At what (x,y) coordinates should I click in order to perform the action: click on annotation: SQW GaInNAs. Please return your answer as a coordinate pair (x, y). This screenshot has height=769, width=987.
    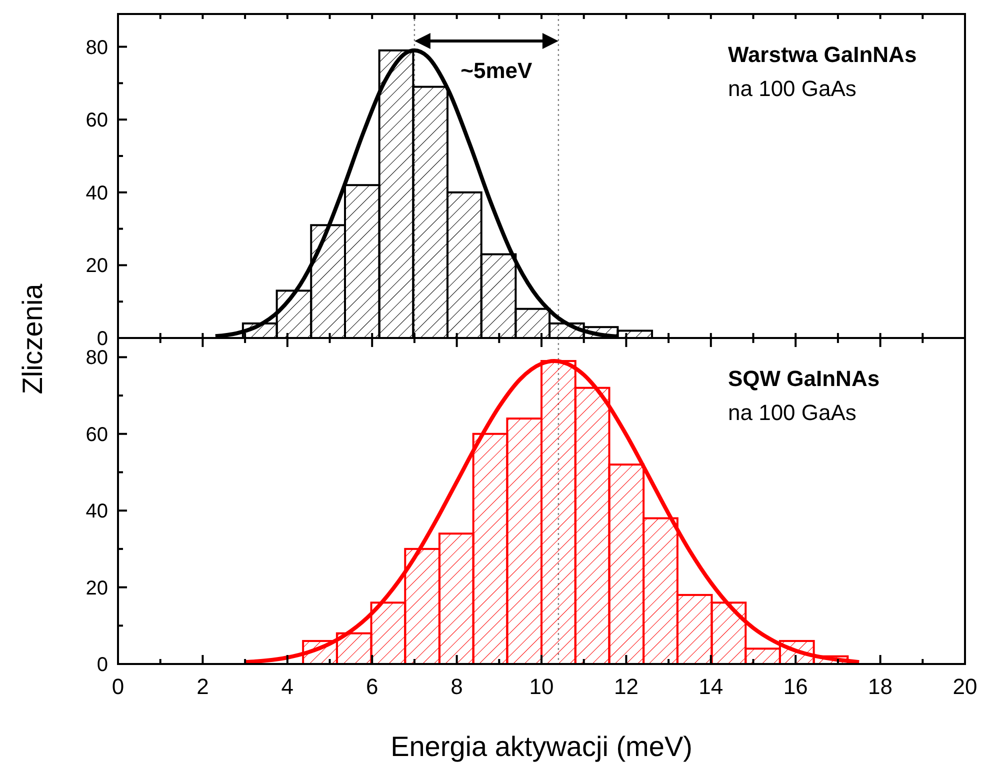
    Looking at the image, I should click on (804, 378).